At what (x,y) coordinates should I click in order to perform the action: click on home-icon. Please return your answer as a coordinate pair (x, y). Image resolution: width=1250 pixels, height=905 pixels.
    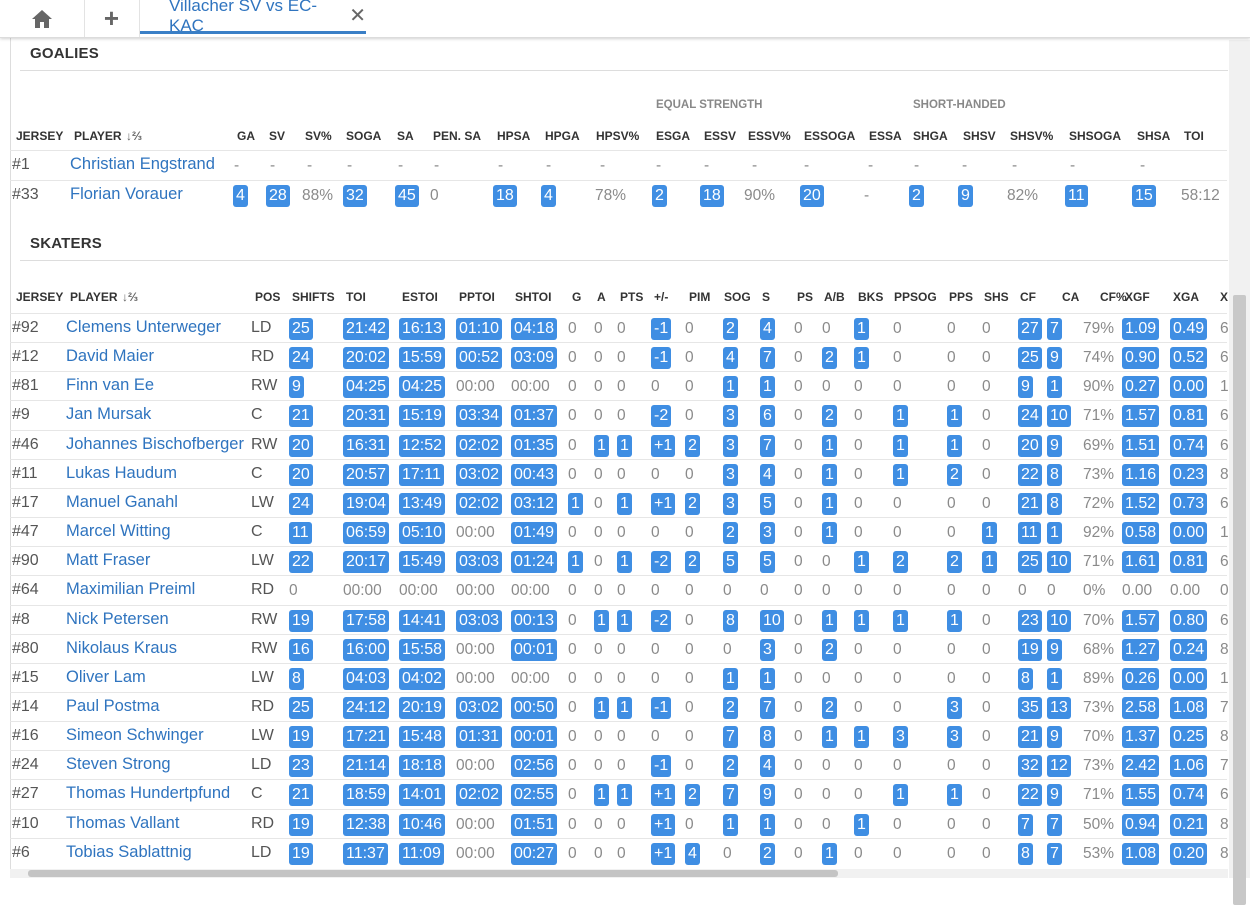
    Looking at the image, I should click on (42, 18).